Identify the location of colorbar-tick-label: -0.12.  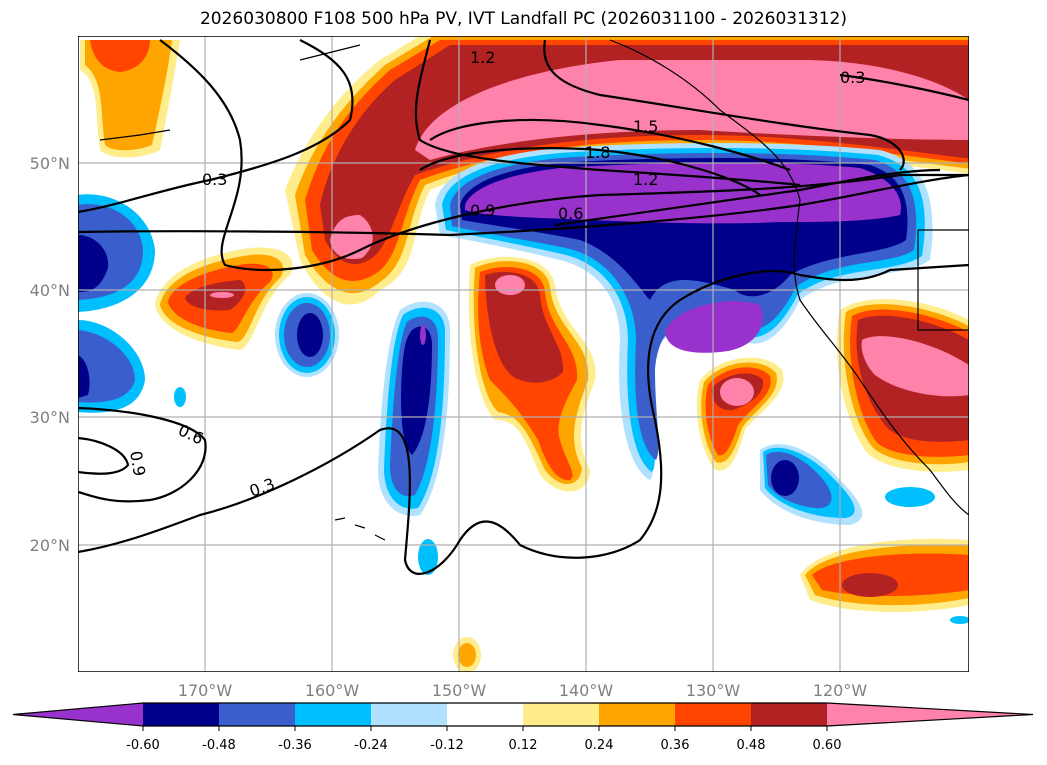
(447, 745).